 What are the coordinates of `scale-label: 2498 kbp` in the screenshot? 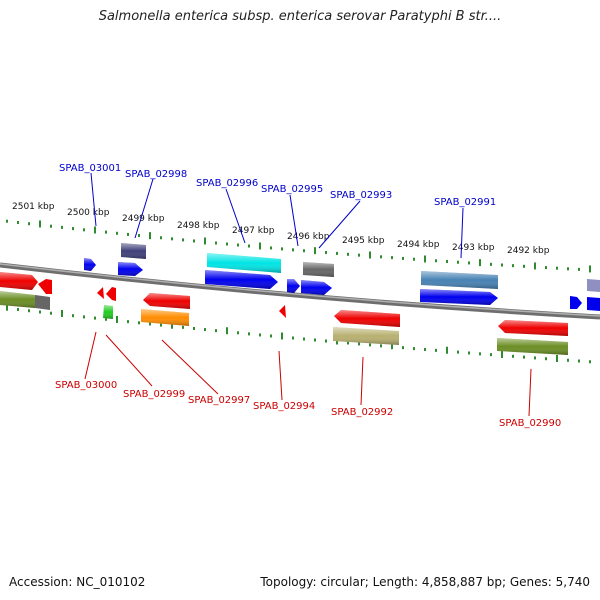 It's located at (198, 226).